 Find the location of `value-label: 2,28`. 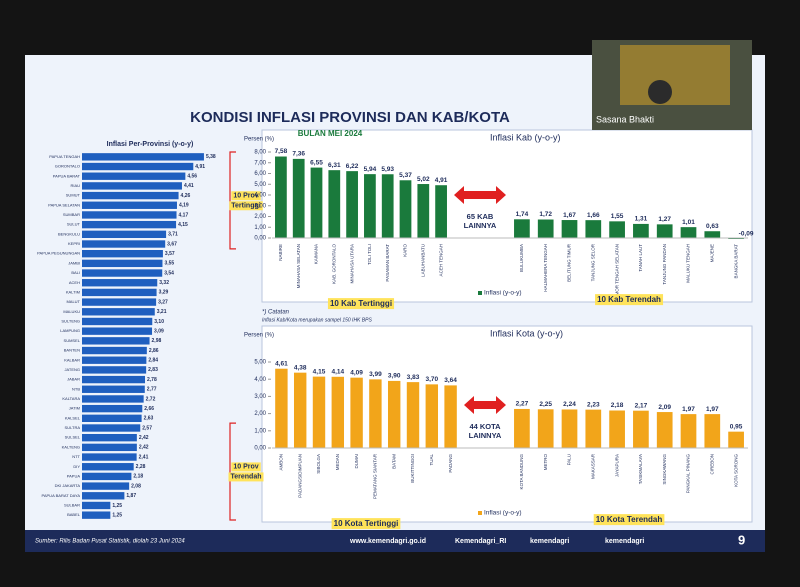

value-label: 2,28 is located at coordinates (141, 467).